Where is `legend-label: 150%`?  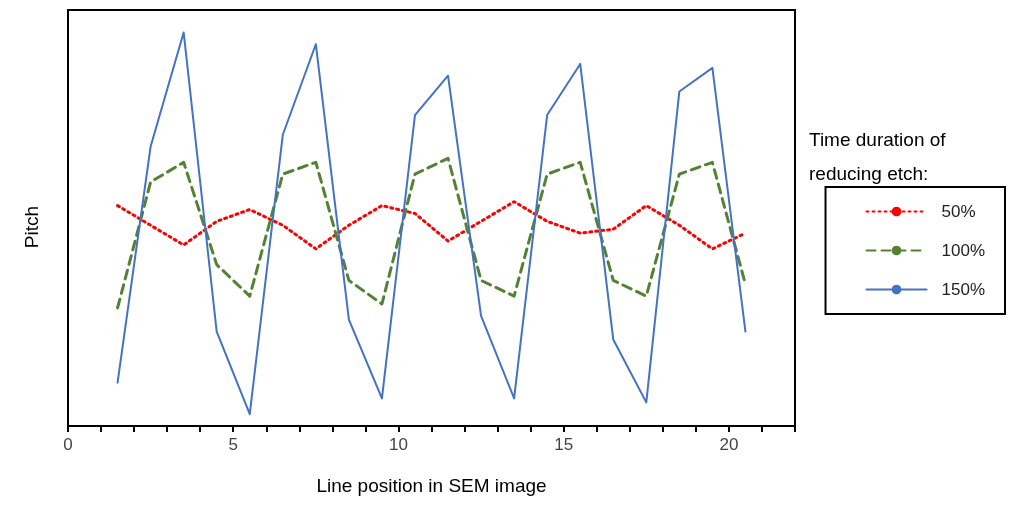 legend-label: 150% is located at coordinates (963, 289).